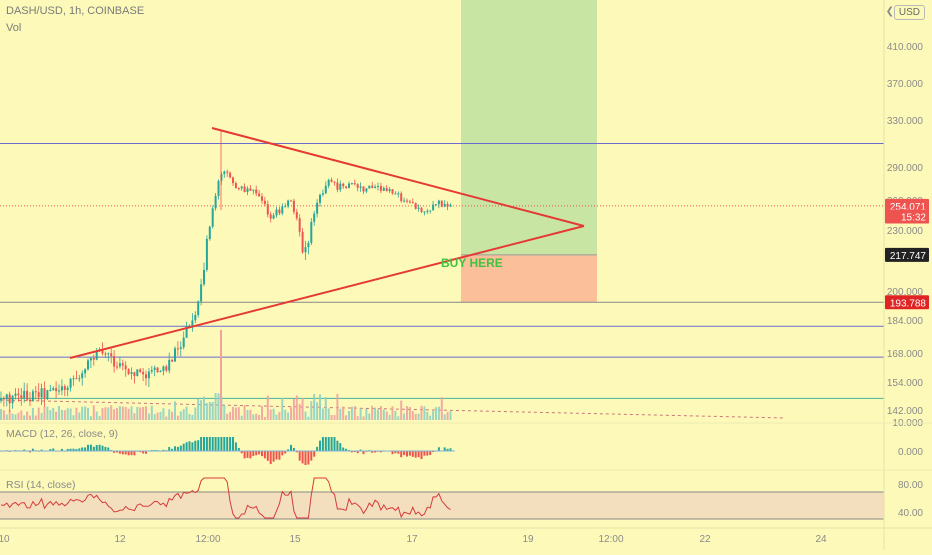  What do you see at coordinates (905, 321) in the screenshot?
I see `y-tick-label: 184.000` at bounding box center [905, 321].